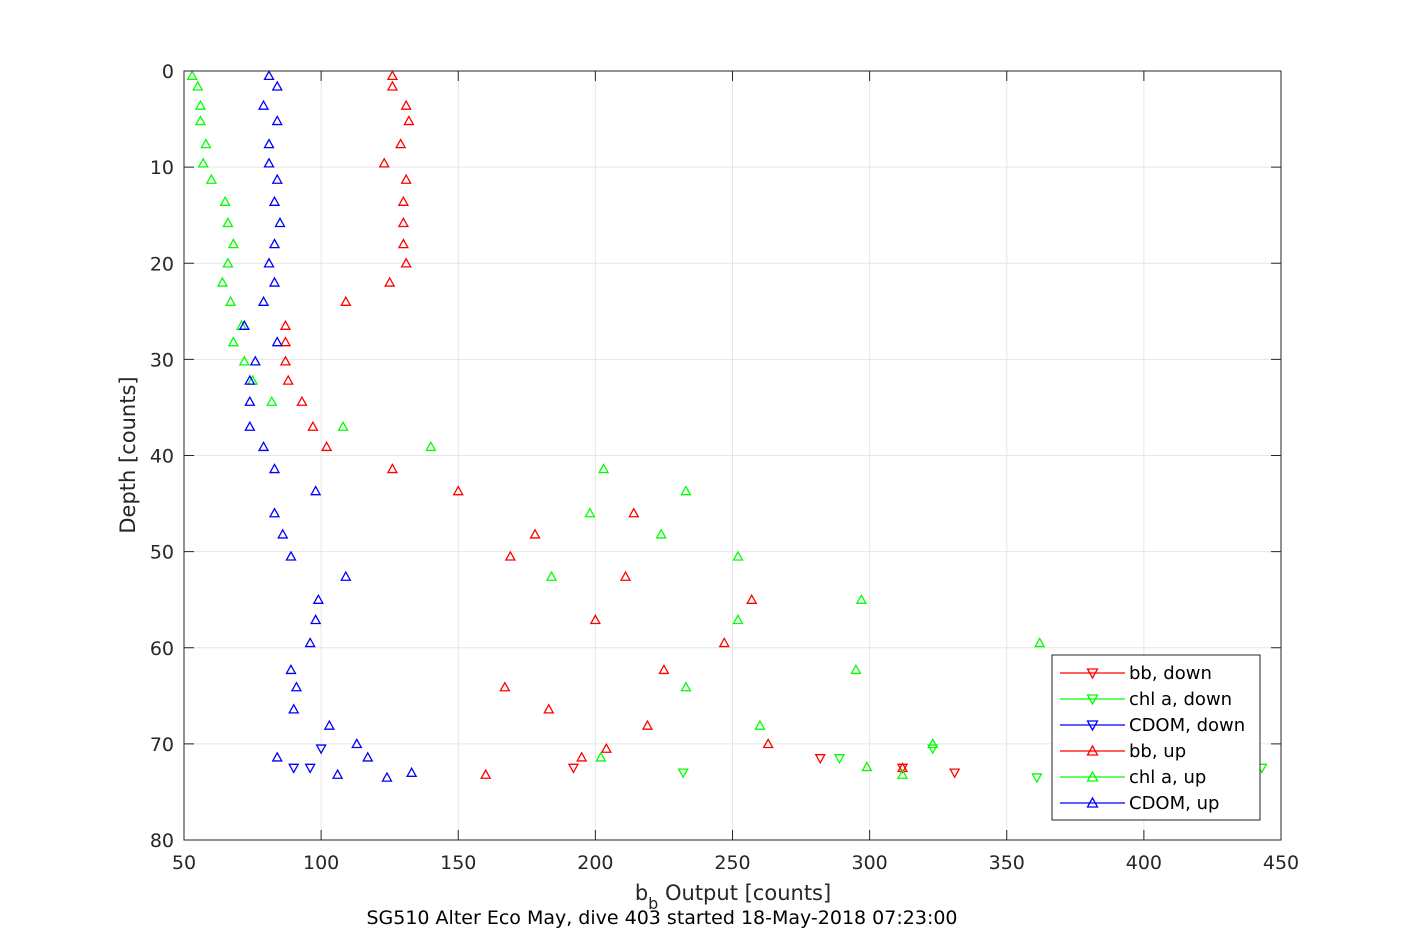 Image resolution: width=1417 pixels, height=945 pixels. I want to click on y-axis-label: Depth [counts], so click(128, 454).